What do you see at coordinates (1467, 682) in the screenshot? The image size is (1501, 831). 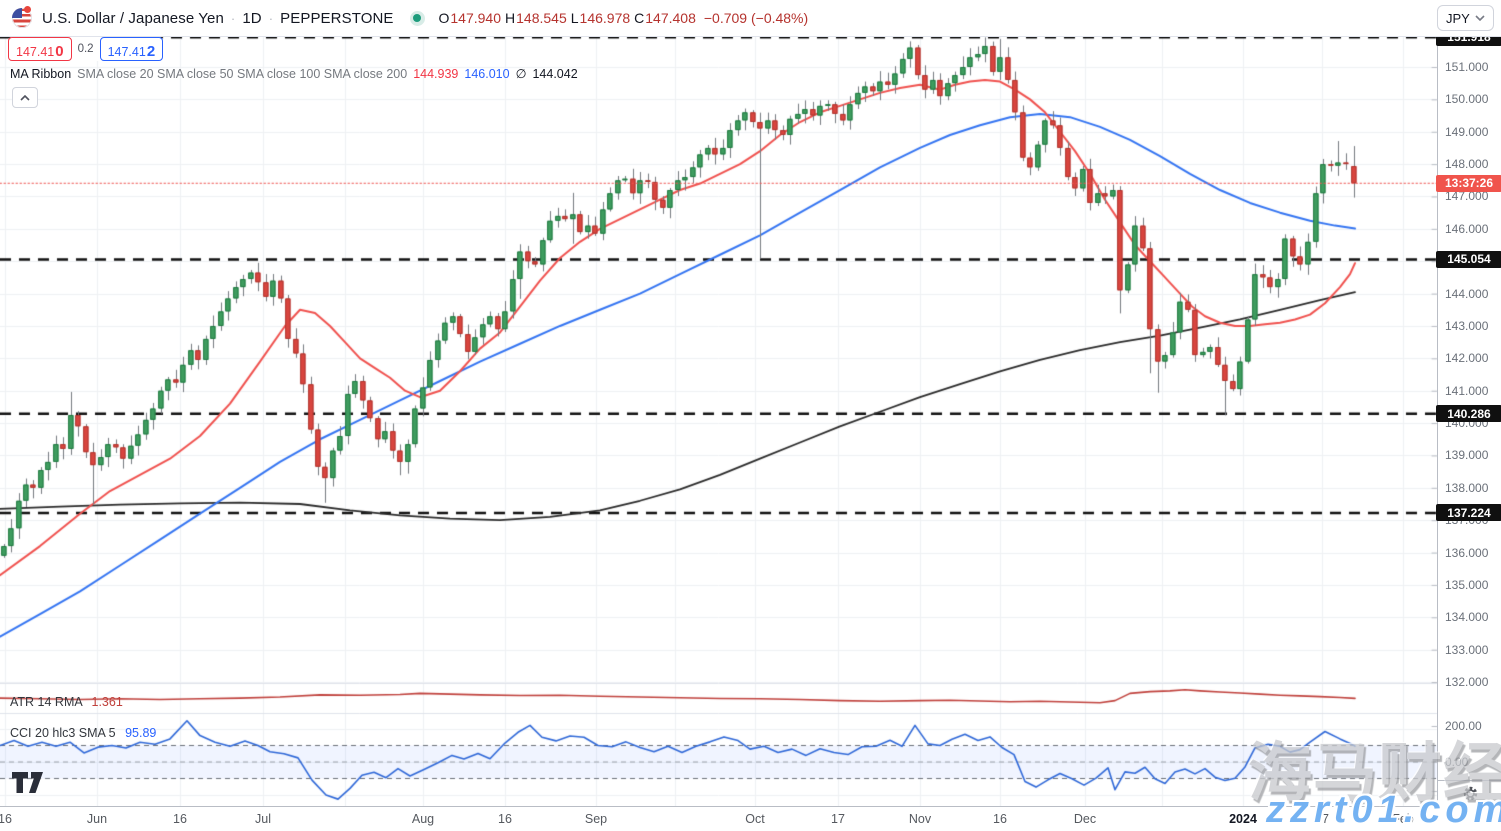 I see `price-tick-label: 132.000` at bounding box center [1467, 682].